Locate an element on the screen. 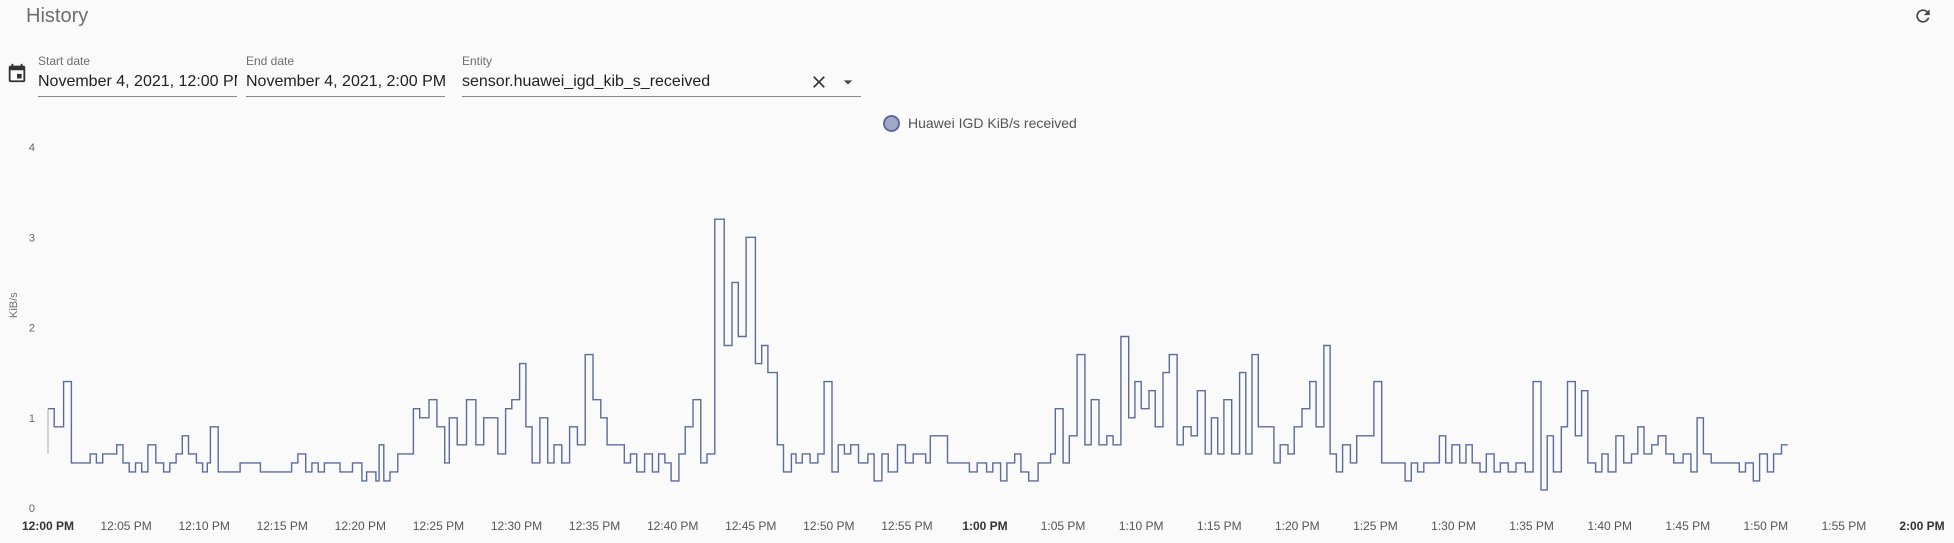  x-tick-label: 2:00 PM is located at coordinates (1921, 526).